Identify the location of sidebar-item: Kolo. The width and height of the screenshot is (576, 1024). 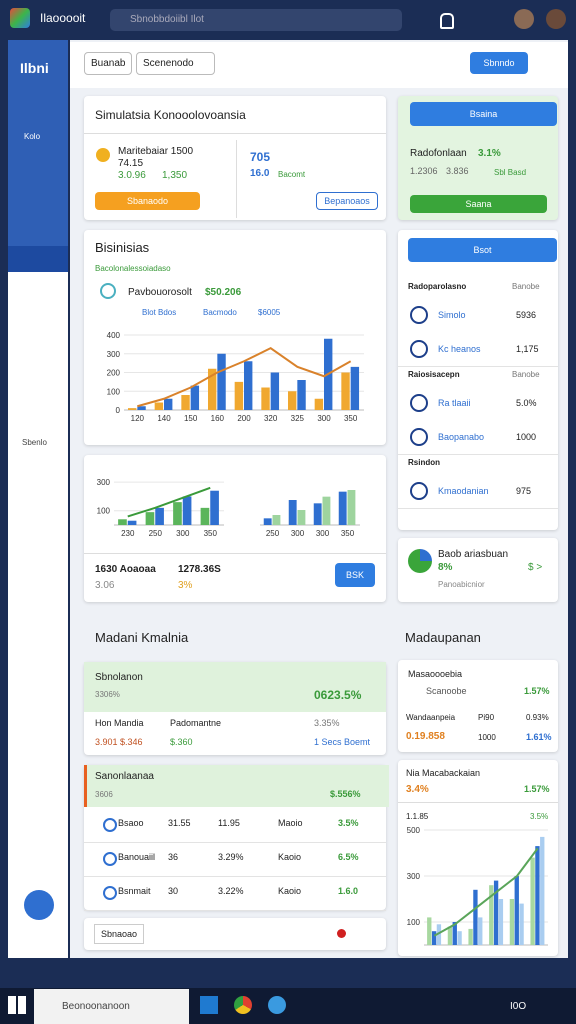
(32, 136).